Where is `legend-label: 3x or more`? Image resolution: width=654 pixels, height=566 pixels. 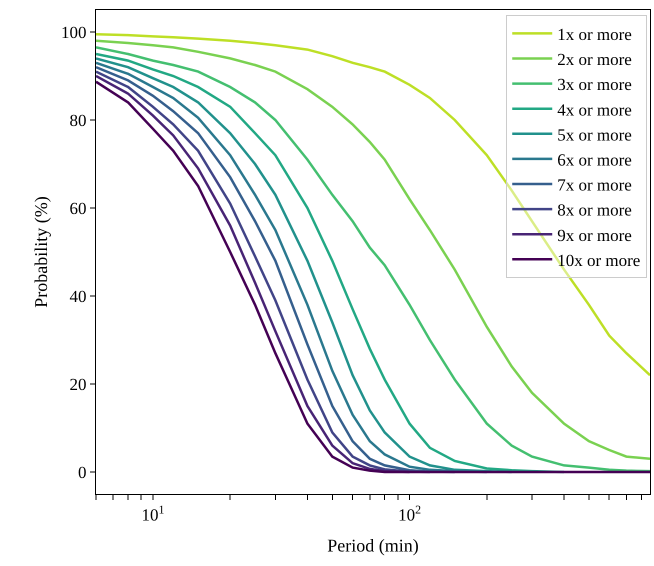
legend-label: 3x or more is located at coordinates (594, 84).